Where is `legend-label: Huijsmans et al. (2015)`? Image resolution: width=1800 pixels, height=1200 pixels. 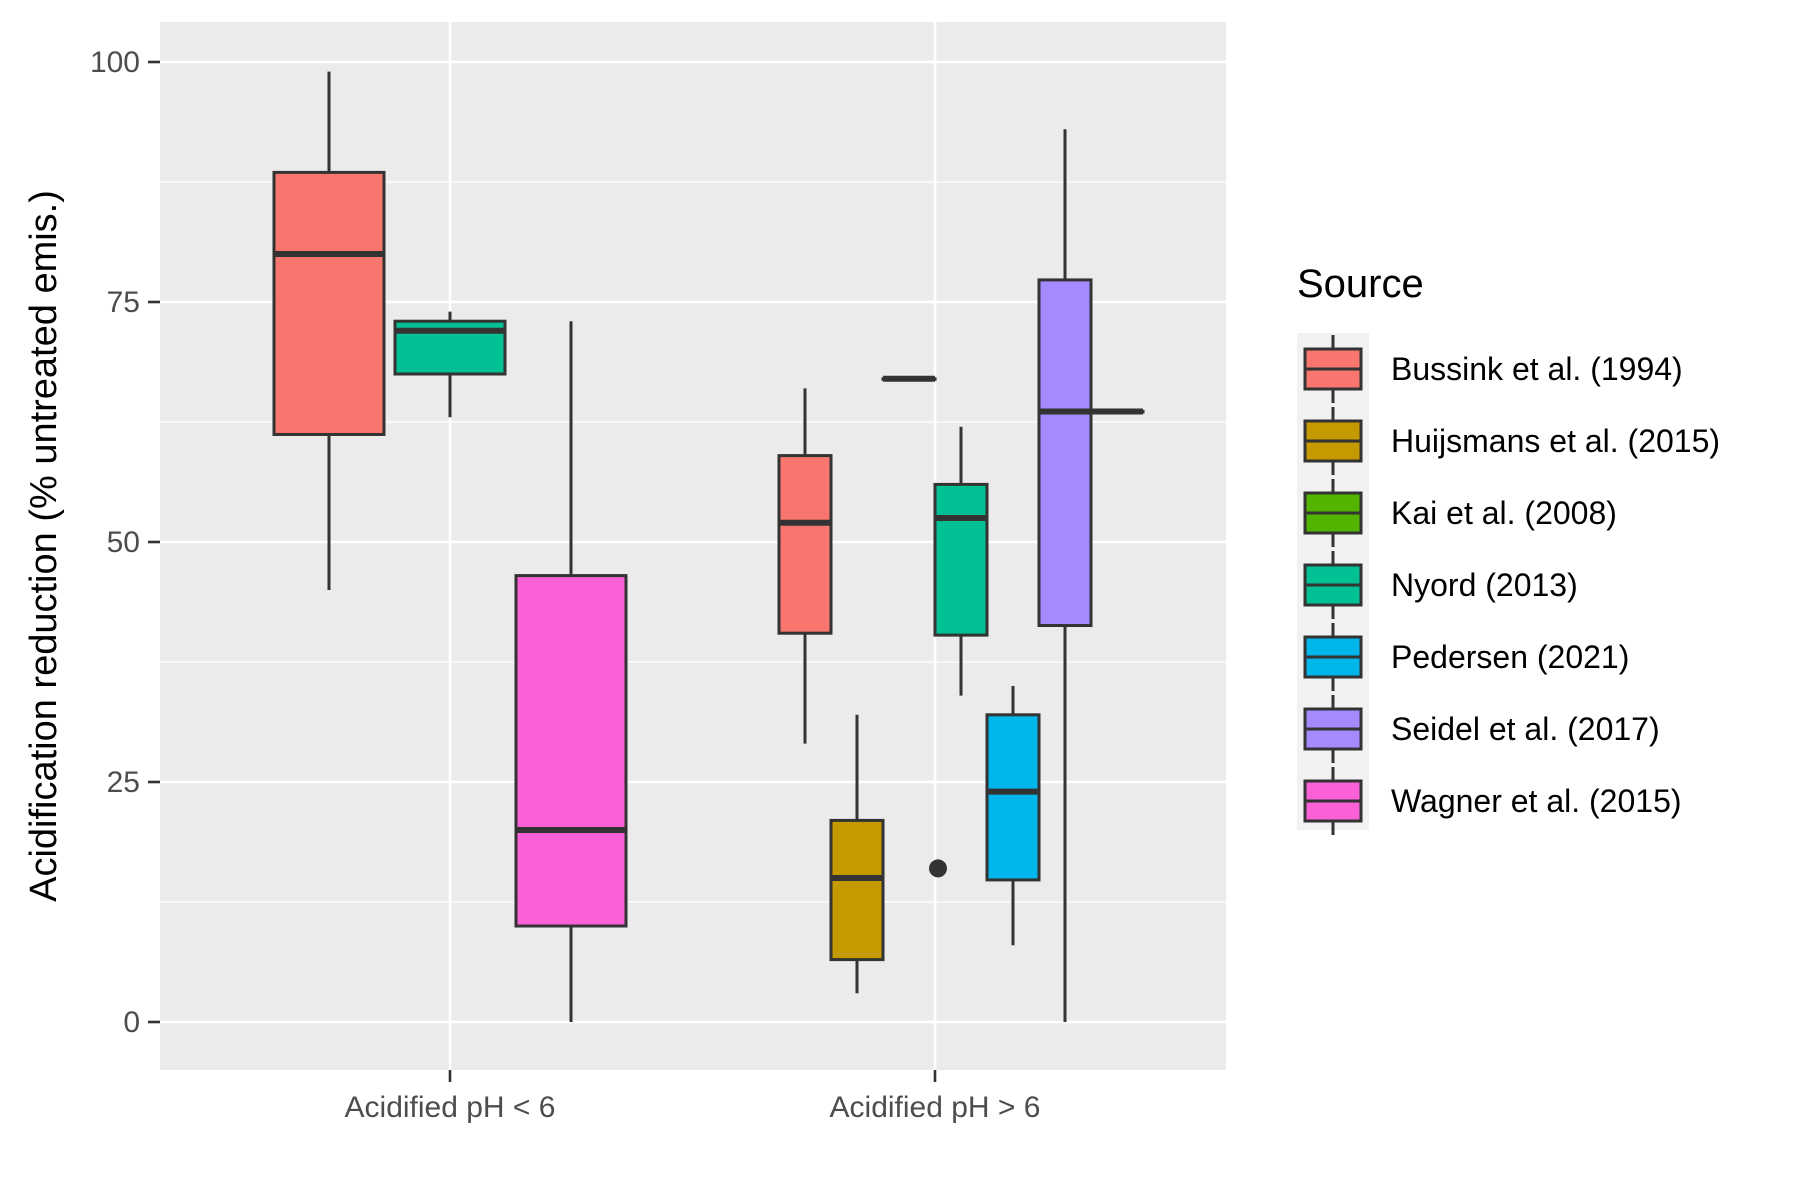 legend-label: Huijsmans et al. (2015) is located at coordinates (1555, 441).